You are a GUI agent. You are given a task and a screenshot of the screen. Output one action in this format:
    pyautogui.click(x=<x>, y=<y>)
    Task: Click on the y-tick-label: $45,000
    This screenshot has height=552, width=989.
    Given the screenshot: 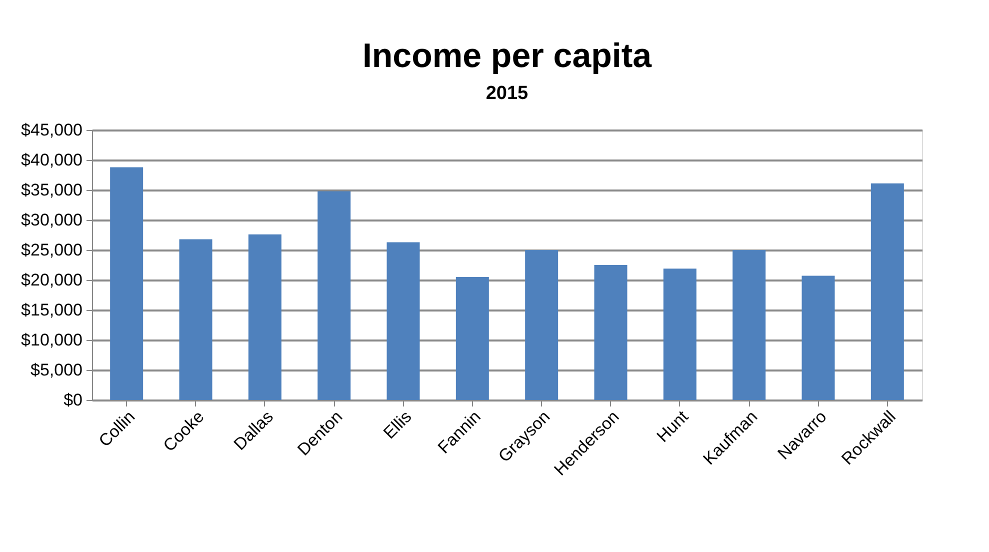 What is the action you would take?
    pyautogui.click(x=51, y=130)
    